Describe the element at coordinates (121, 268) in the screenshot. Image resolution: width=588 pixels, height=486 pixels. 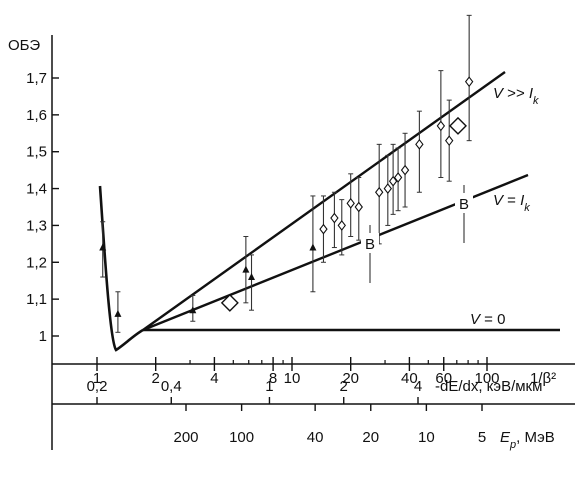
I see `curve-low-energy` at that location.